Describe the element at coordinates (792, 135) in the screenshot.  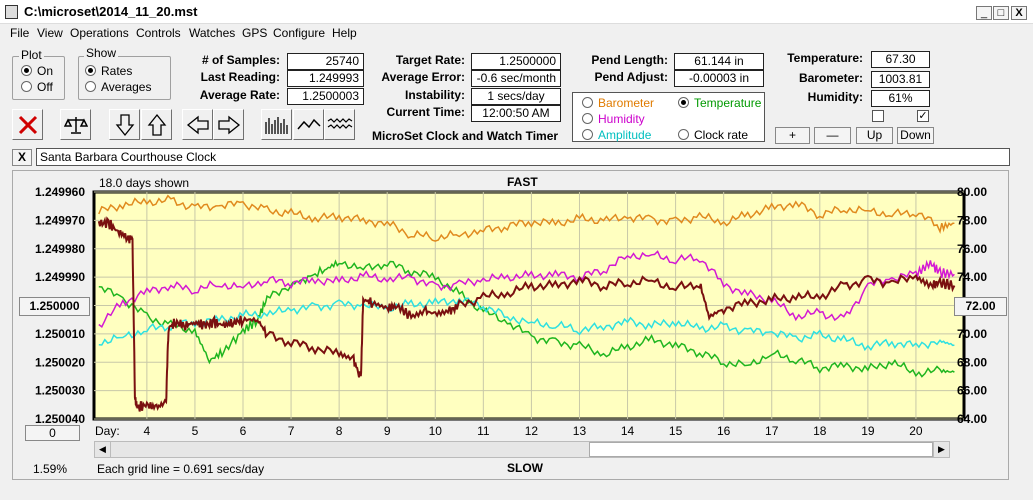
I see `plus-button: +` at that location.